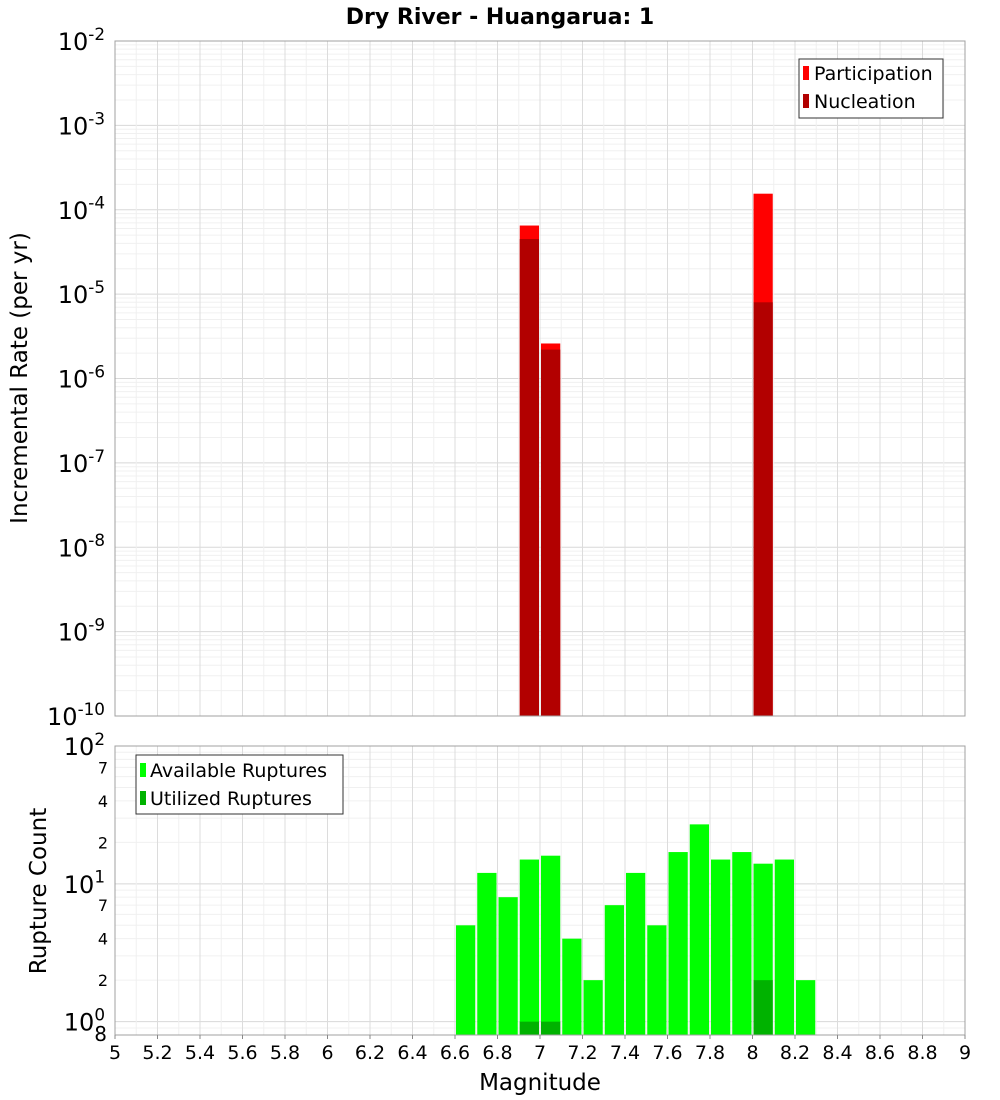  What do you see at coordinates (455, 1053) in the screenshot?
I see `x-tick-label: 6.6` at bounding box center [455, 1053].